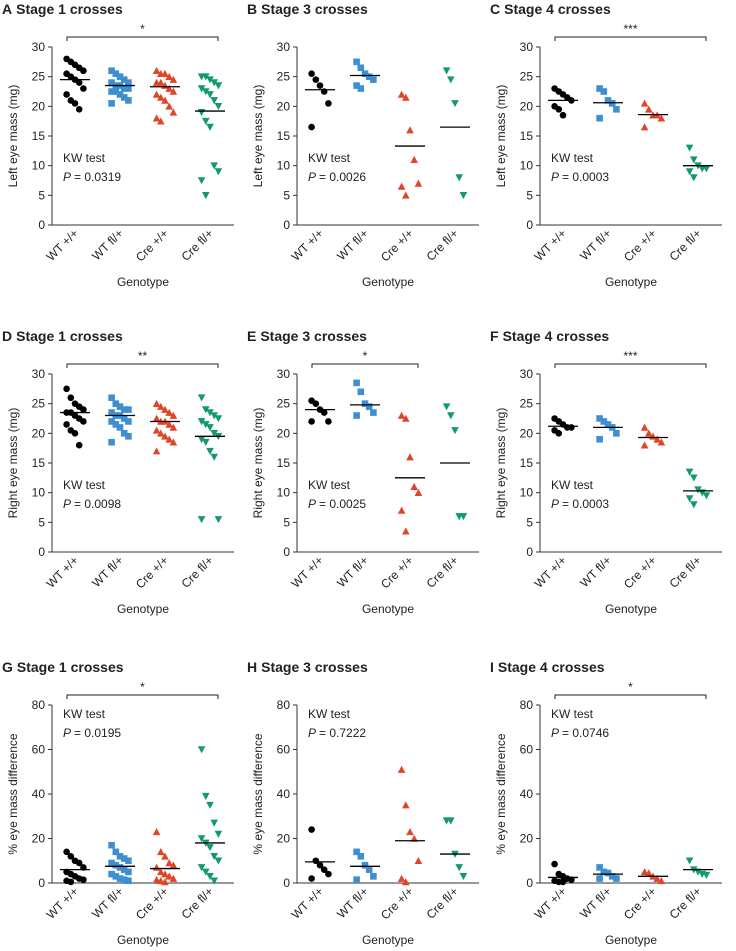  I want to click on y-tick-label: 40, so click(39, 794).